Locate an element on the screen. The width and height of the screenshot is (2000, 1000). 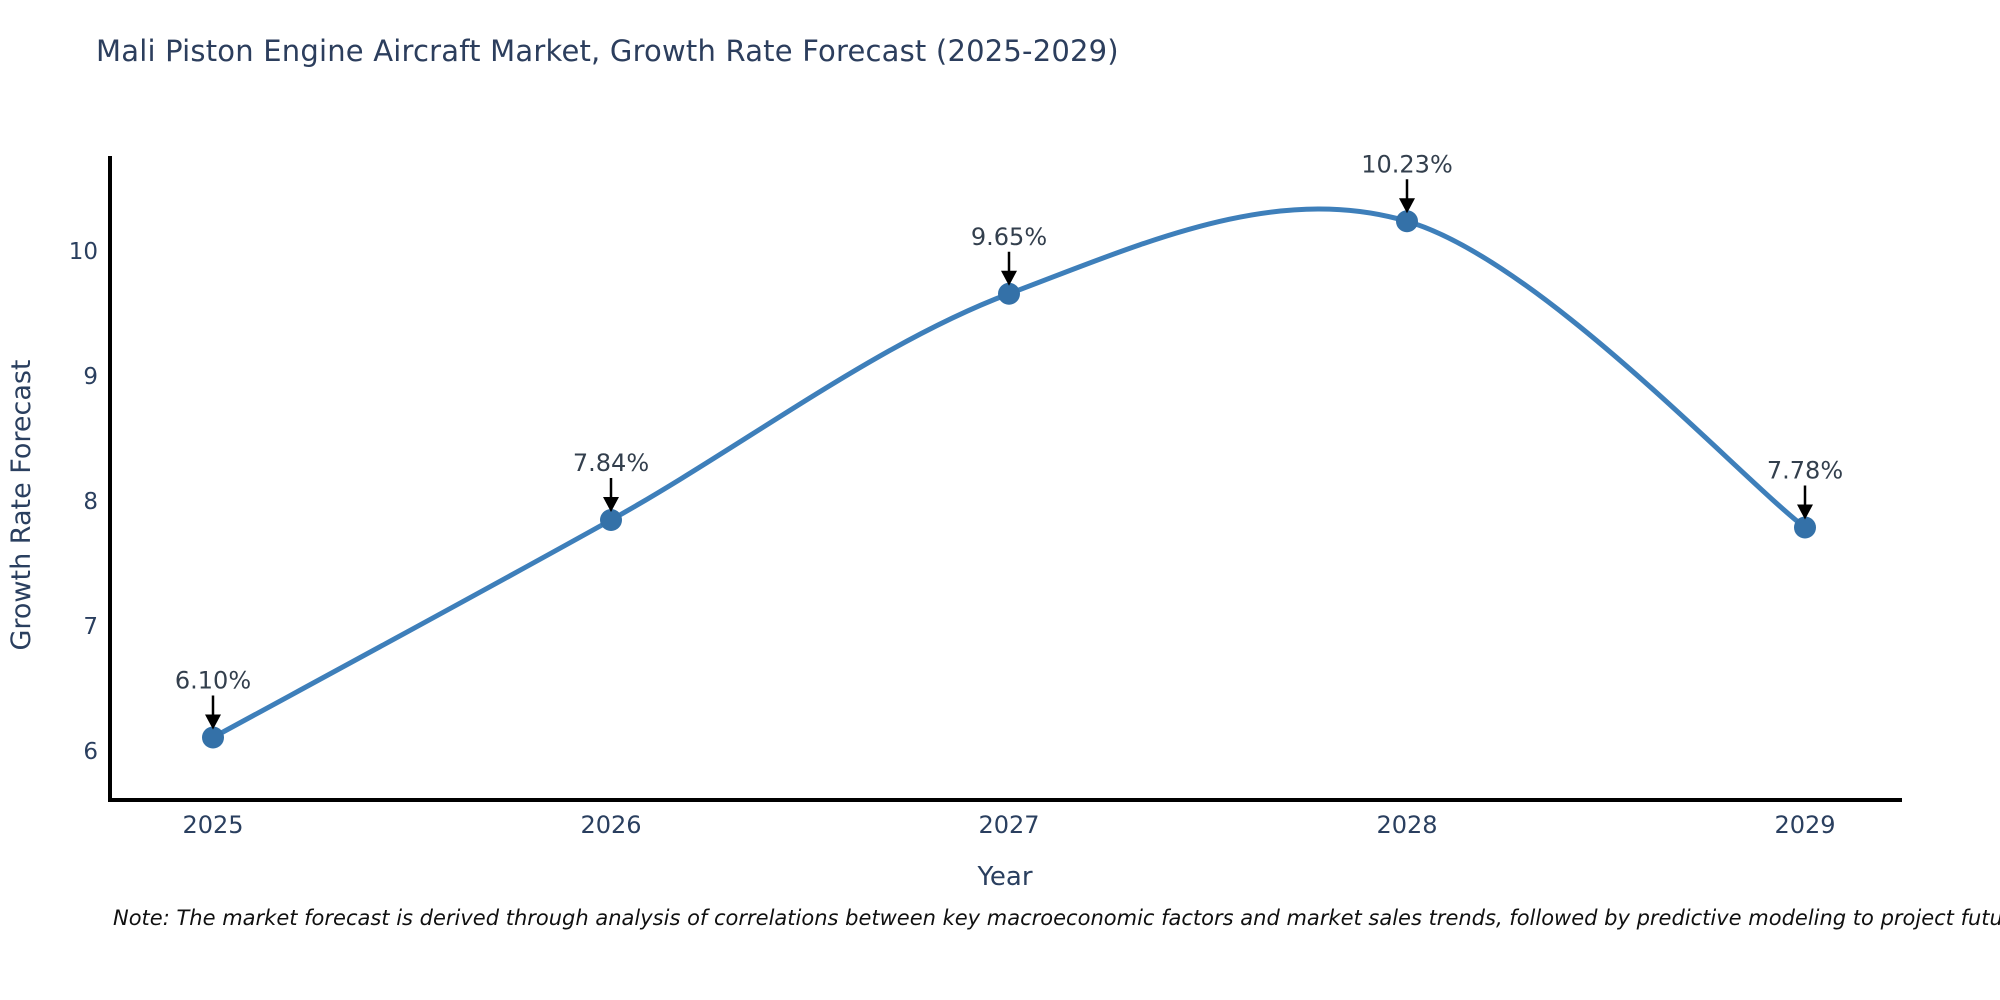
x-axis-ticks: 2025 2026 2027 2028 2029 is located at coordinates (1008, 825).